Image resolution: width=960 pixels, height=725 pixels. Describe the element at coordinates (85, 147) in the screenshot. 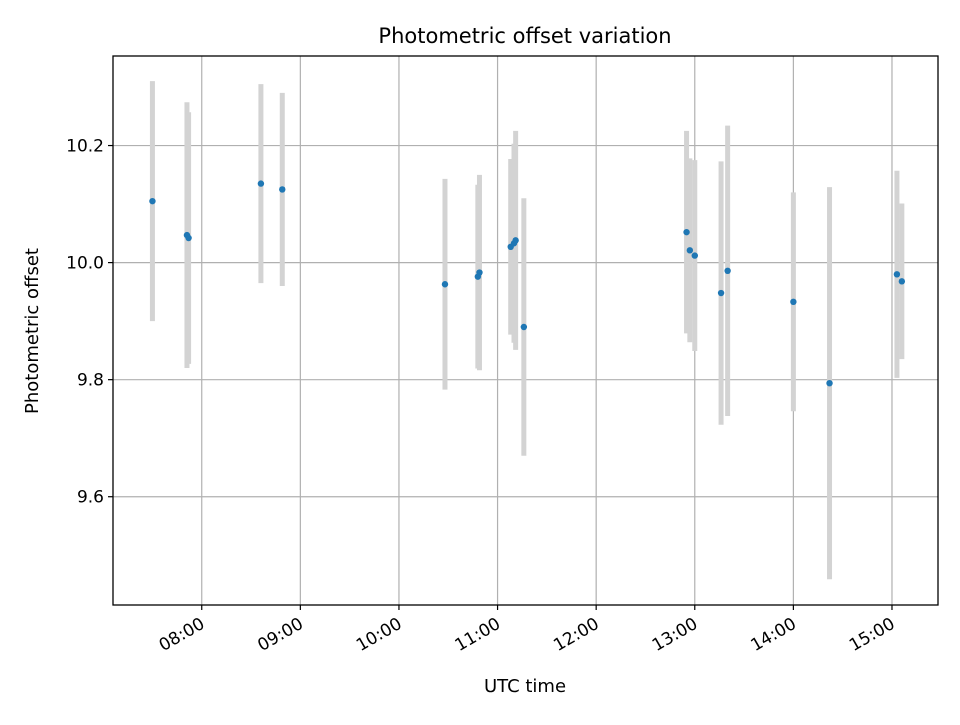

I see `y-tick-label: 10.2` at that location.